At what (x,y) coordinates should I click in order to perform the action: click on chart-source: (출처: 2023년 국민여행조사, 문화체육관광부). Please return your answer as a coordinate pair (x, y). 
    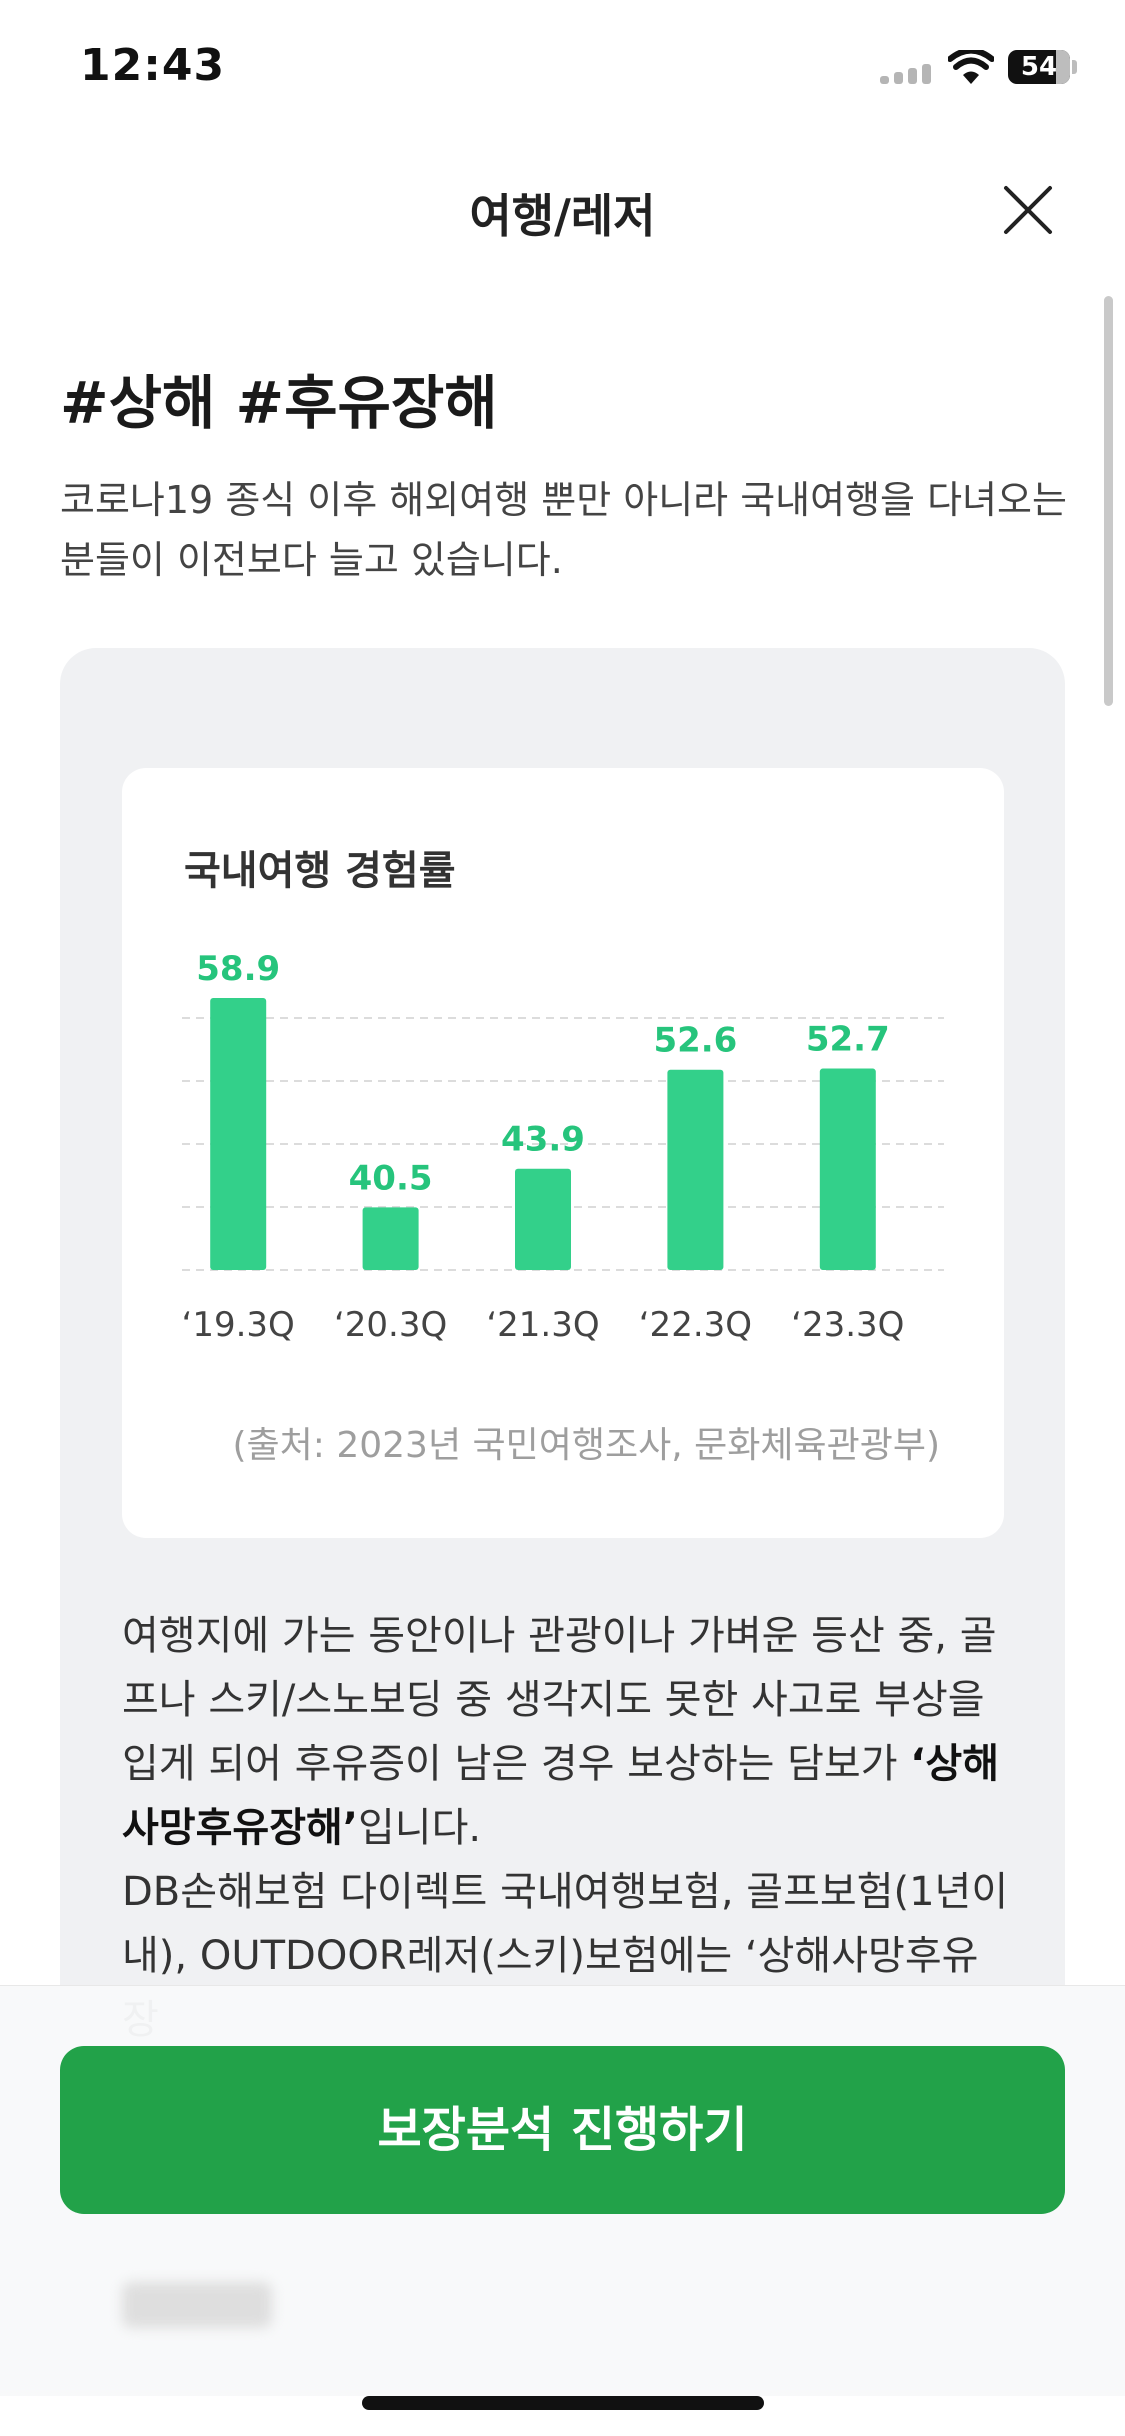
    Looking at the image, I should click on (586, 1445).